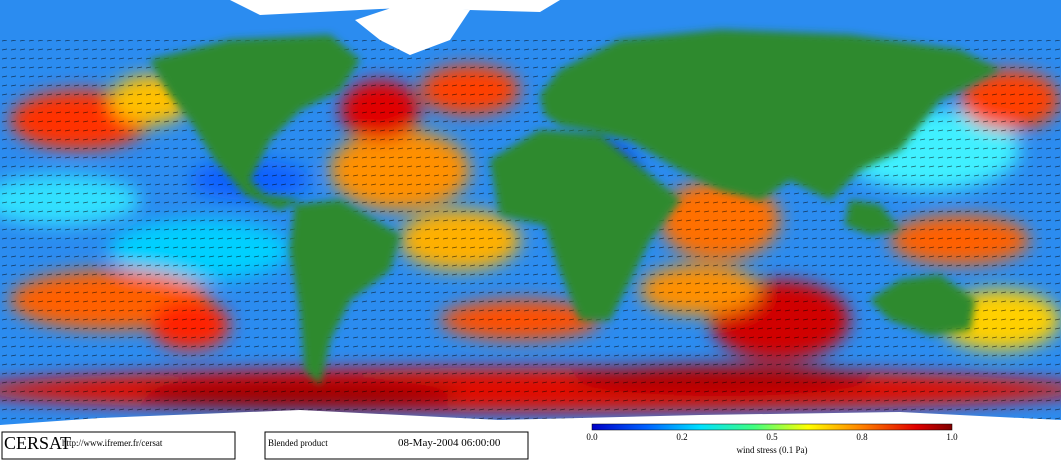  I want to click on date: 08-May-2004 06:00:00, so click(449, 443).